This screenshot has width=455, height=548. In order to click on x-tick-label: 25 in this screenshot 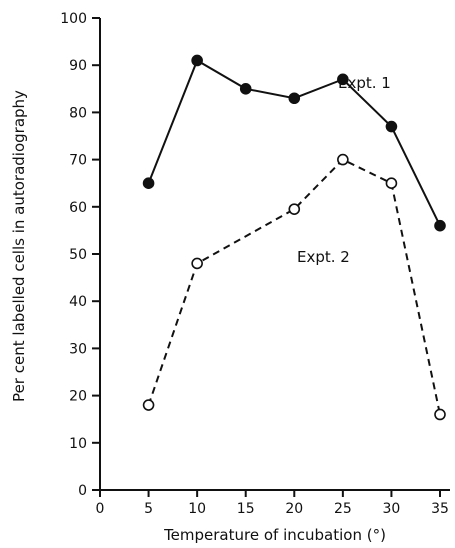, I will do `click(343, 509)`.